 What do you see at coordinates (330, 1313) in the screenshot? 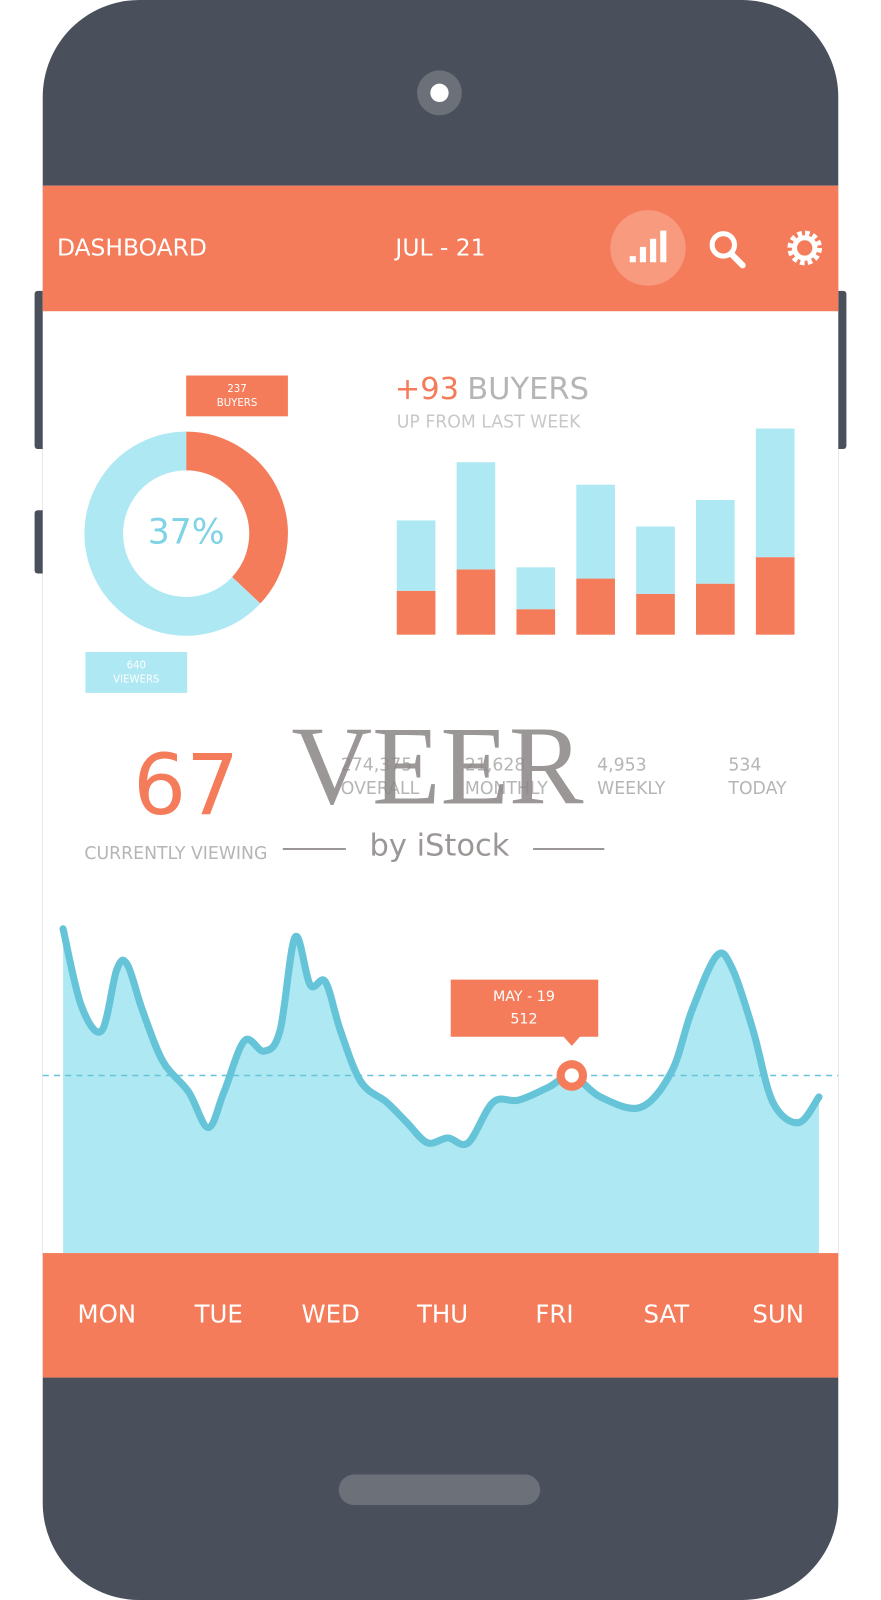
I see `day-tab: WED` at bounding box center [330, 1313].